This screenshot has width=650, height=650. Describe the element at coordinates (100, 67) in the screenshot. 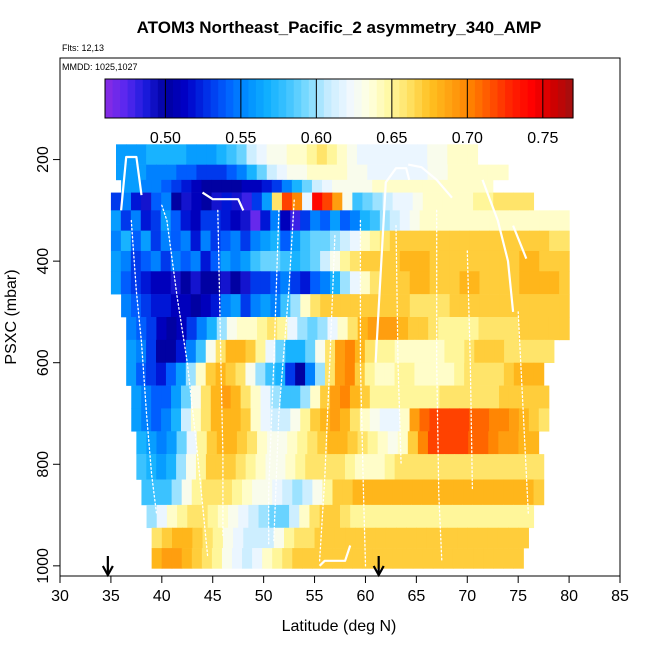

I see `dates-note: MMDD: 1025,1027` at that location.